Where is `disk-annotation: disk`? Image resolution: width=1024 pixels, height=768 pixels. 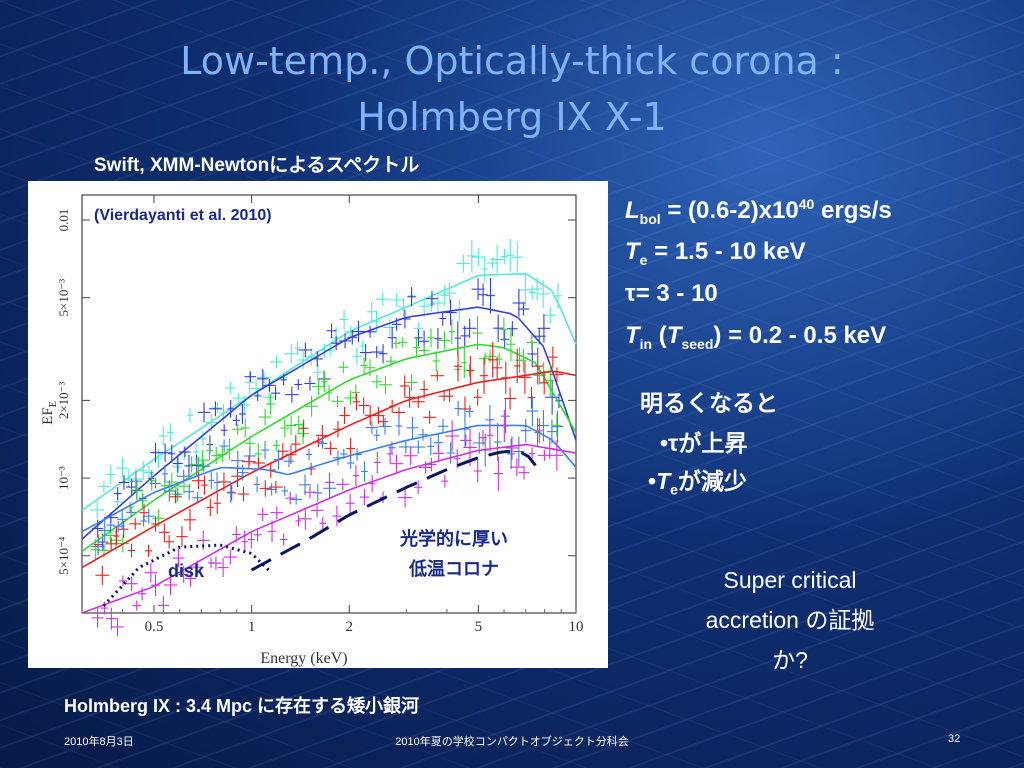 disk-annotation: disk is located at coordinates (186, 571).